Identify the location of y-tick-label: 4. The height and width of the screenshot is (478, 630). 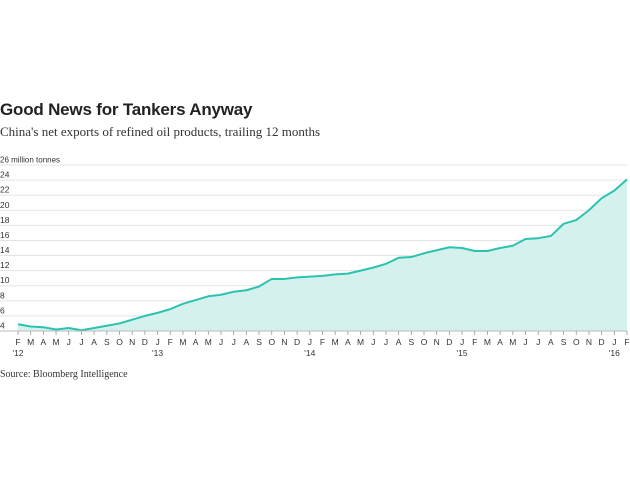
(2, 326).